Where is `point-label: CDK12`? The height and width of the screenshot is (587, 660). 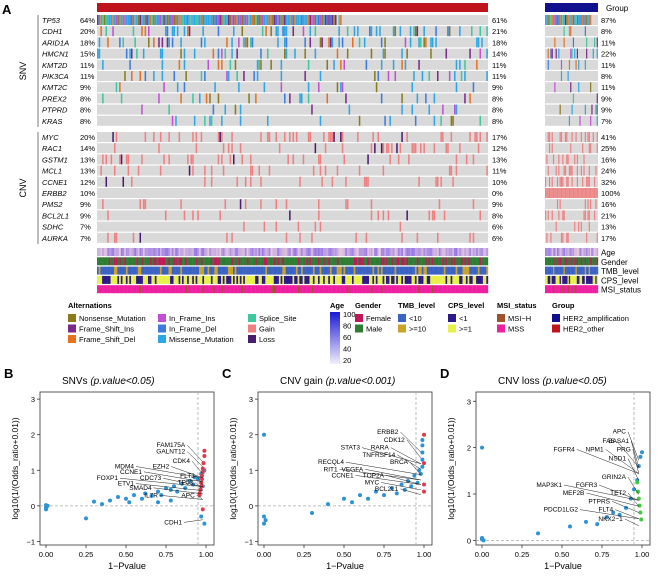 point-label: CDK12 is located at coordinates (394, 440).